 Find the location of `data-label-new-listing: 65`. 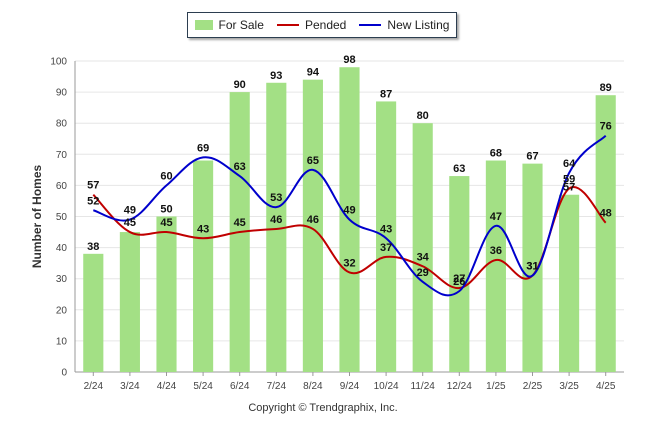

data-label-new-listing: 65 is located at coordinates (313, 161).